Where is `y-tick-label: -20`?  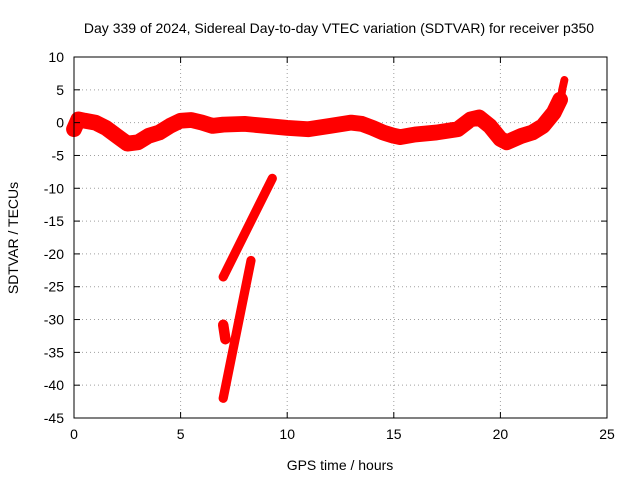 y-tick-label: -20 is located at coordinates (54, 254).